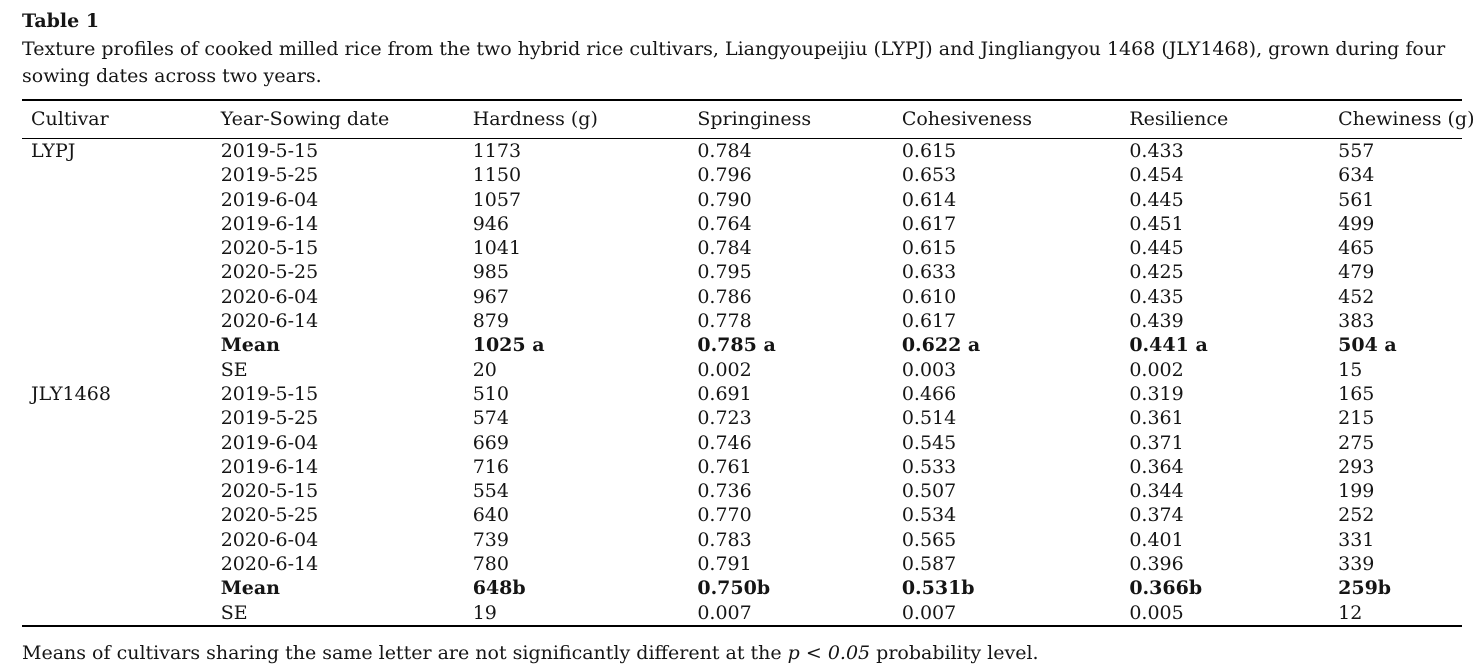 This screenshot has height=671, width=1484. Describe the element at coordinates (1356, 321) in the screenshot. I see `cell-chewiness: 383` at that location.